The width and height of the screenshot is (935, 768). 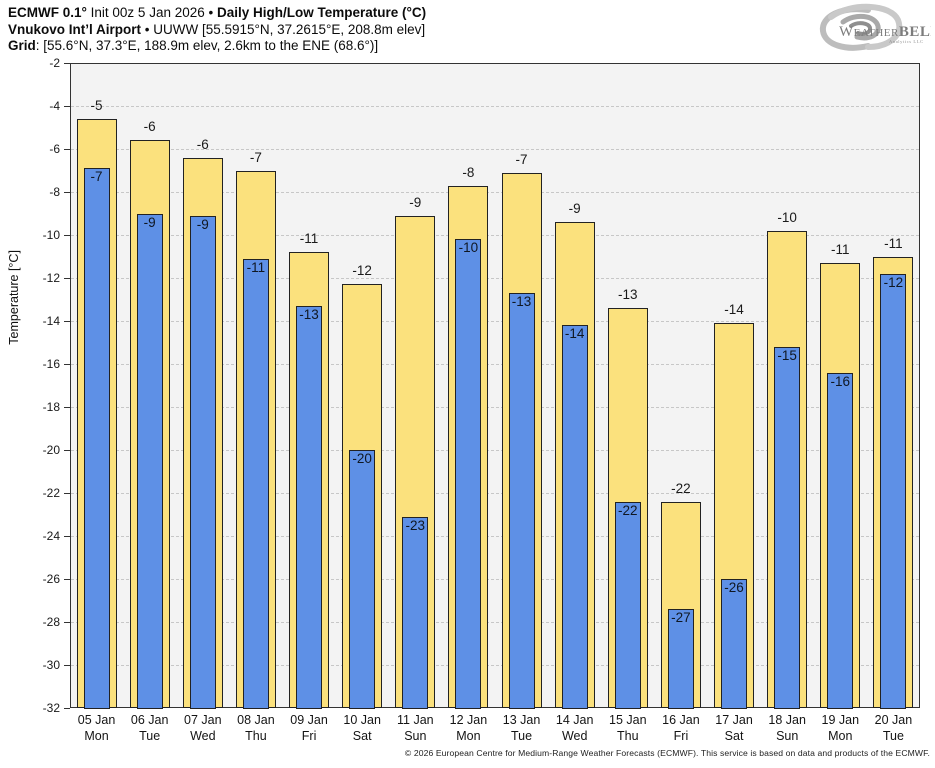 What do you see at coordinates (787, 728) in the screenshot?
I see `x-tick-label: 18 Jan Sun` at bounding box center [787, 728].